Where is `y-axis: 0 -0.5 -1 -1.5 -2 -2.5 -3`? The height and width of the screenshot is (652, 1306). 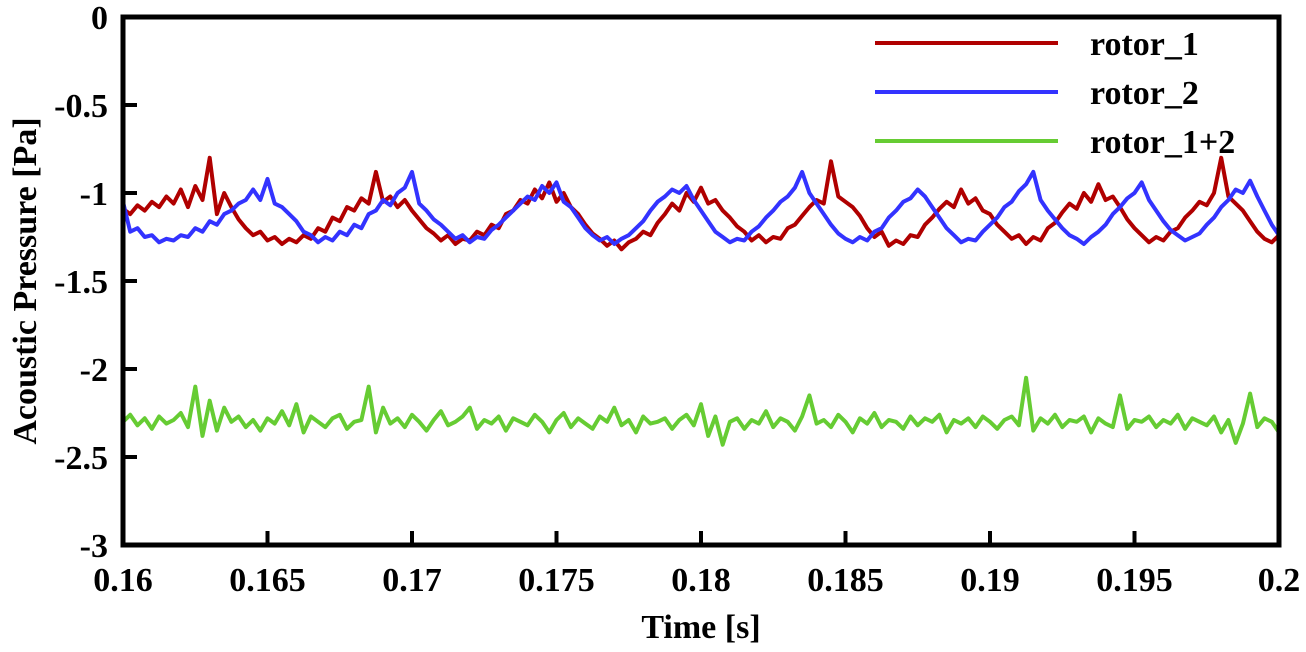
y-axis: 0 -0.5 -1 -1.5 -2 -2.5 -3 is located at coordinates (95, 282).